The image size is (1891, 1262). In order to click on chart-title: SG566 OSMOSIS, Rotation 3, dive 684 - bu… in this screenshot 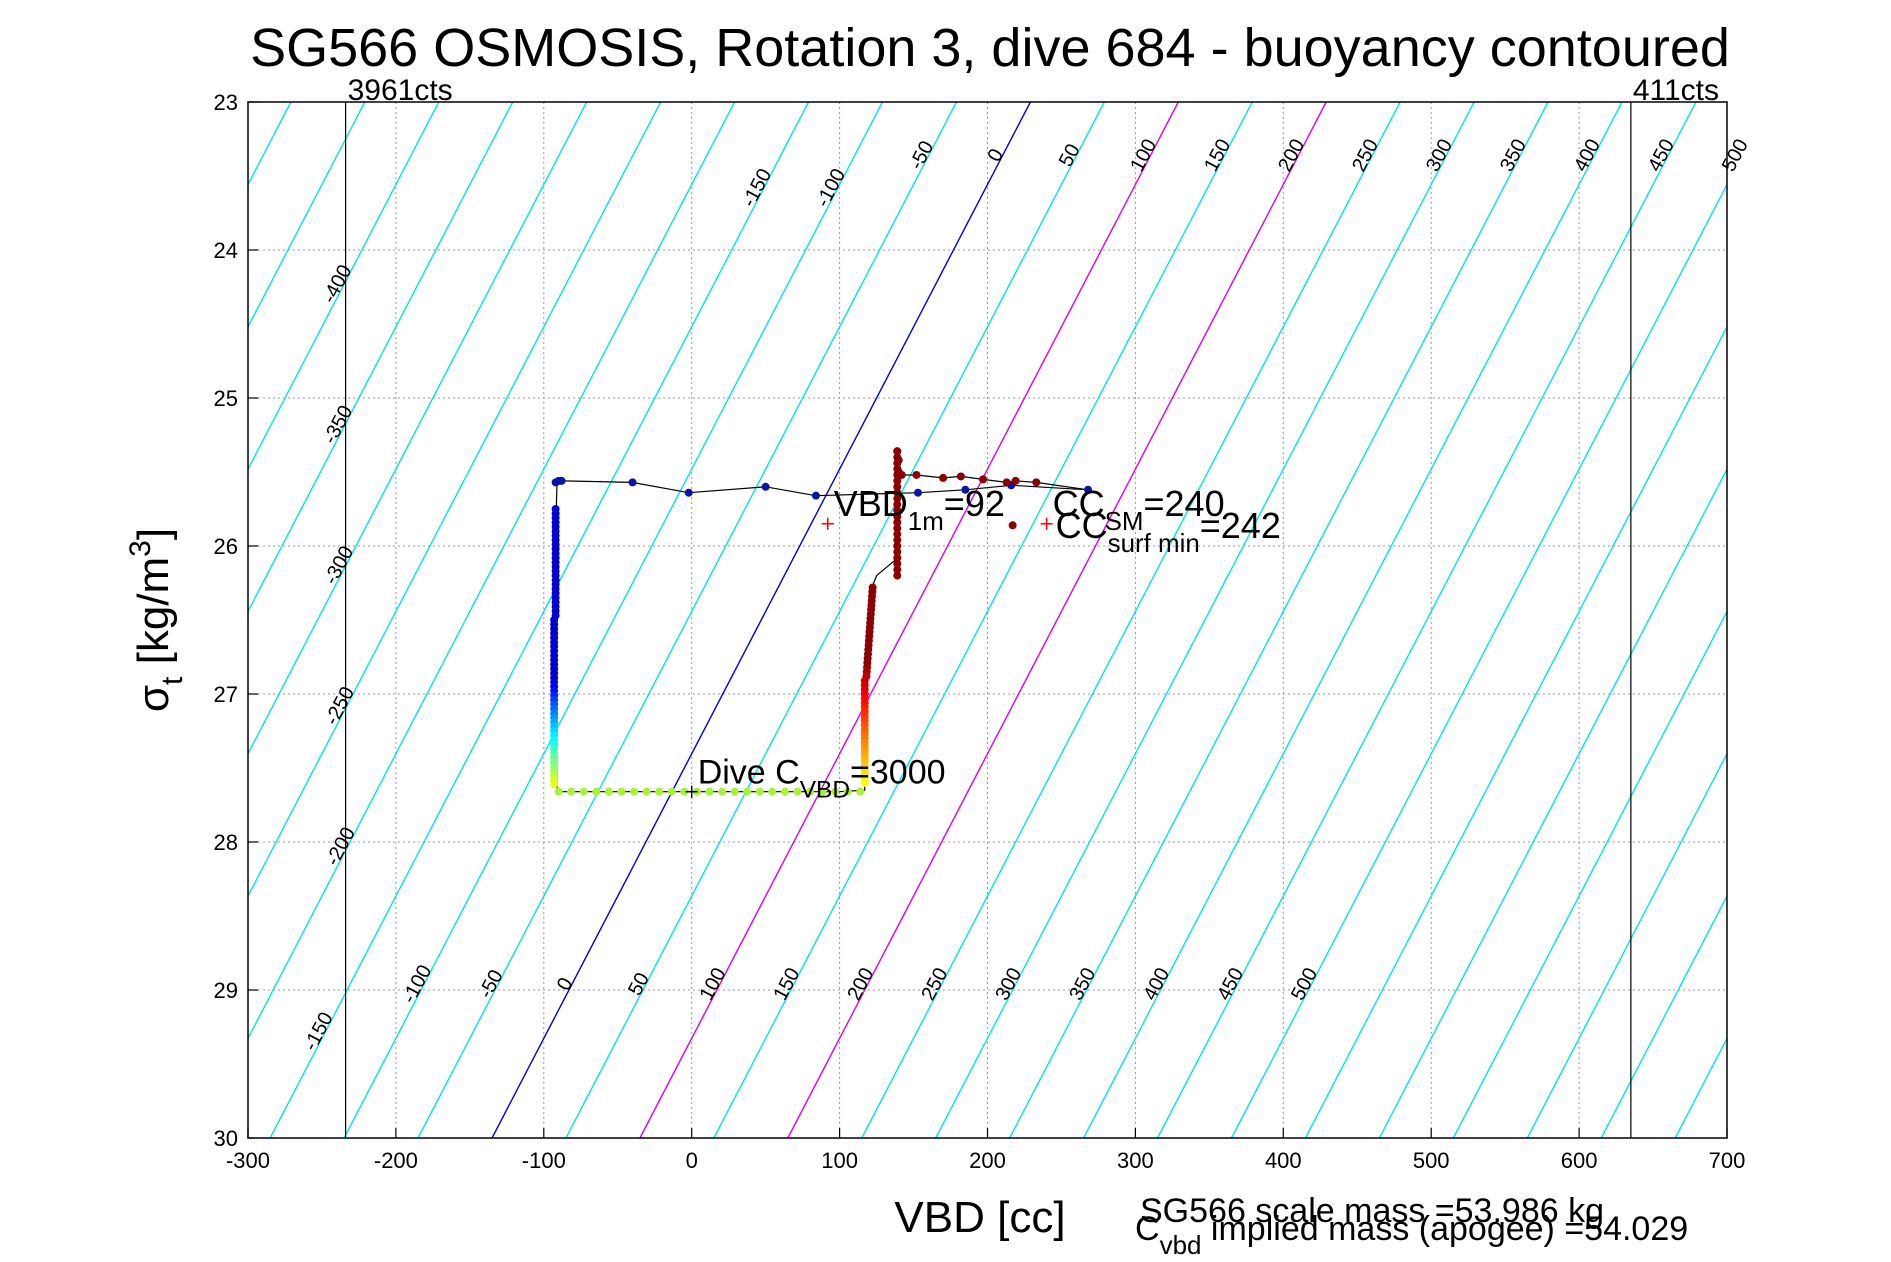, I will do `click(990, 48)`.